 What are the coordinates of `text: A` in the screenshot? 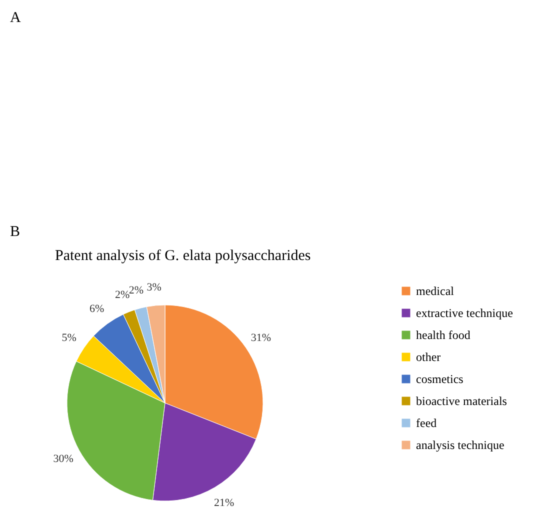 It's located at (15, 18).